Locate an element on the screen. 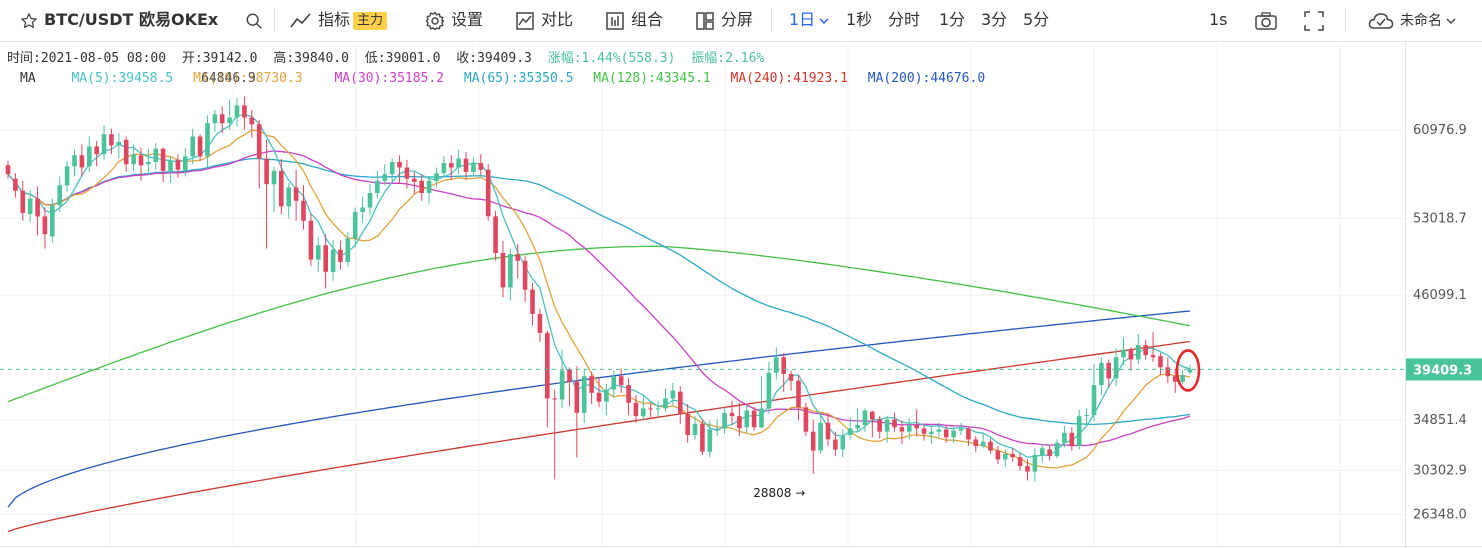  refresh-rate: 1s is located at coordinates (1218, 19).